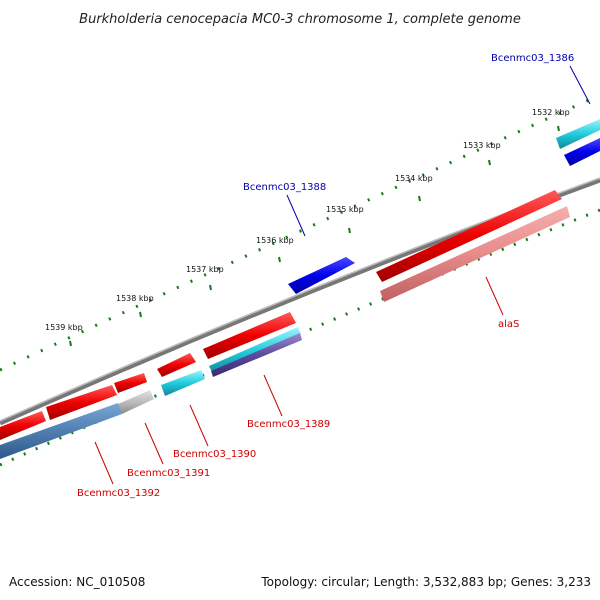  I want to click on gene-left-partial, so click(23, 425).